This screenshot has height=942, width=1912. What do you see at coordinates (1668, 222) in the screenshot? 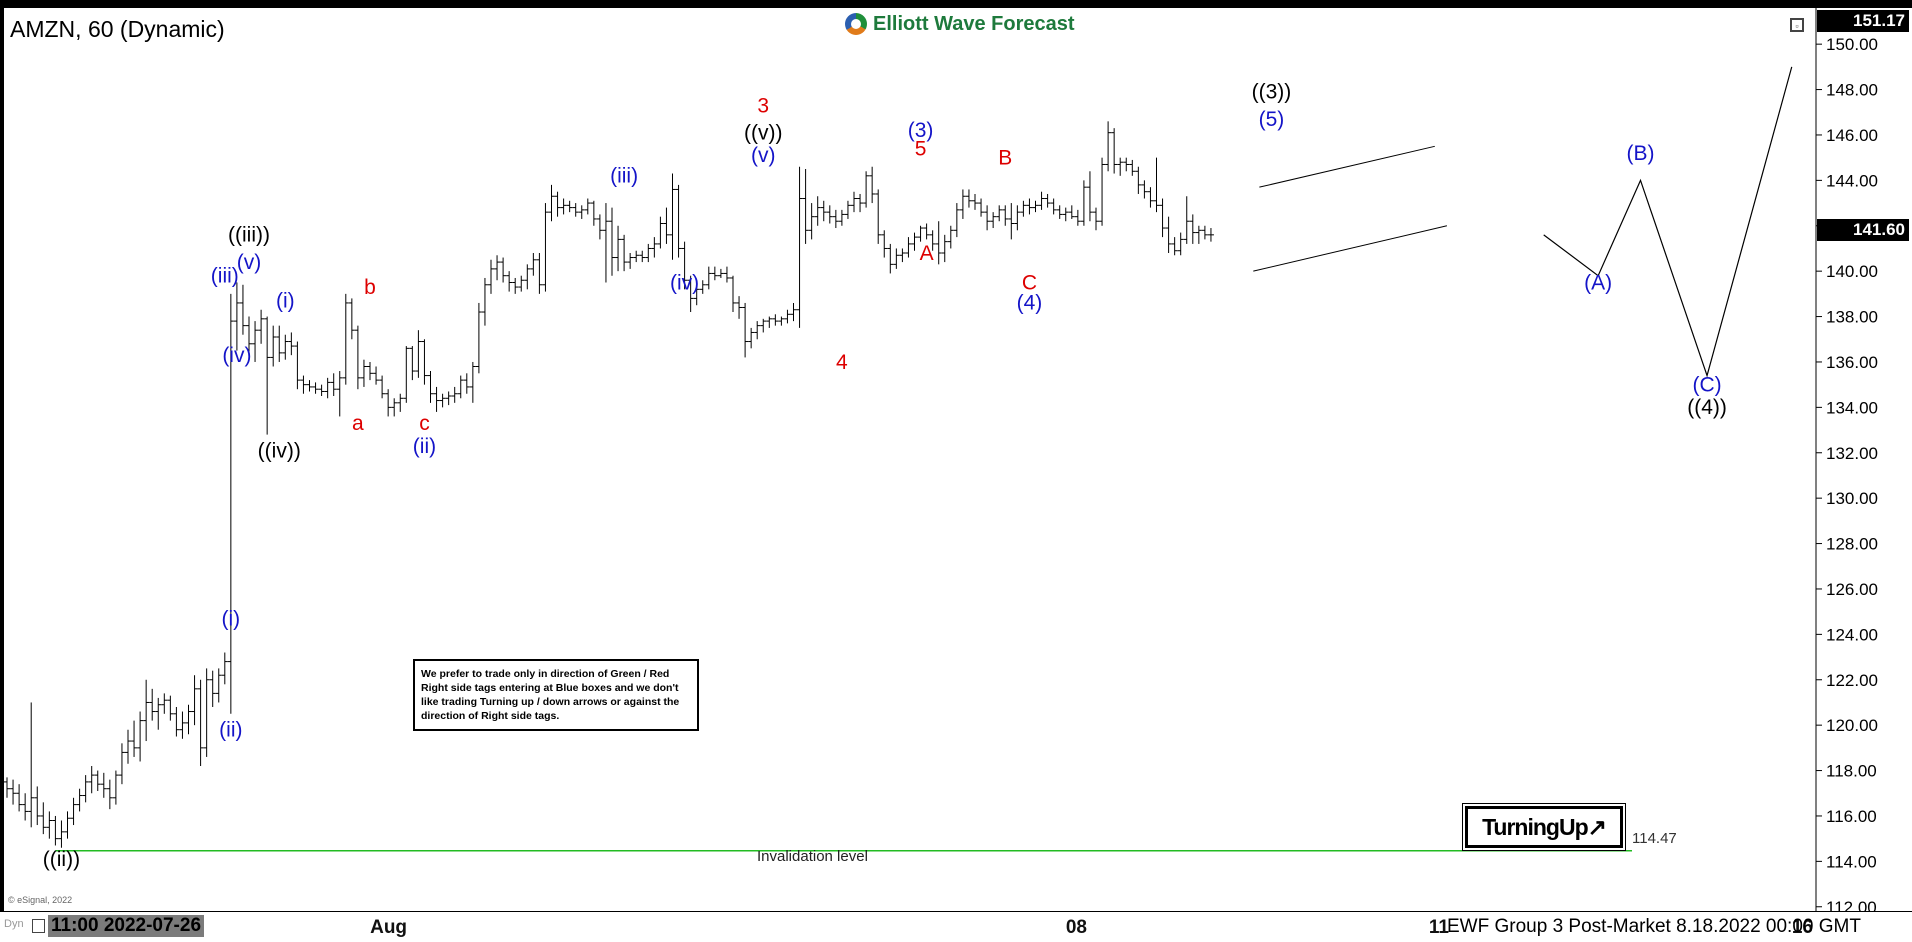
I see `projection-path` at bounding box center [1668, 222].